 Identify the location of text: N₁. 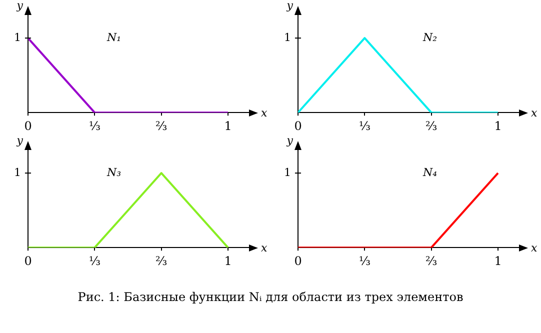
(114, 37).